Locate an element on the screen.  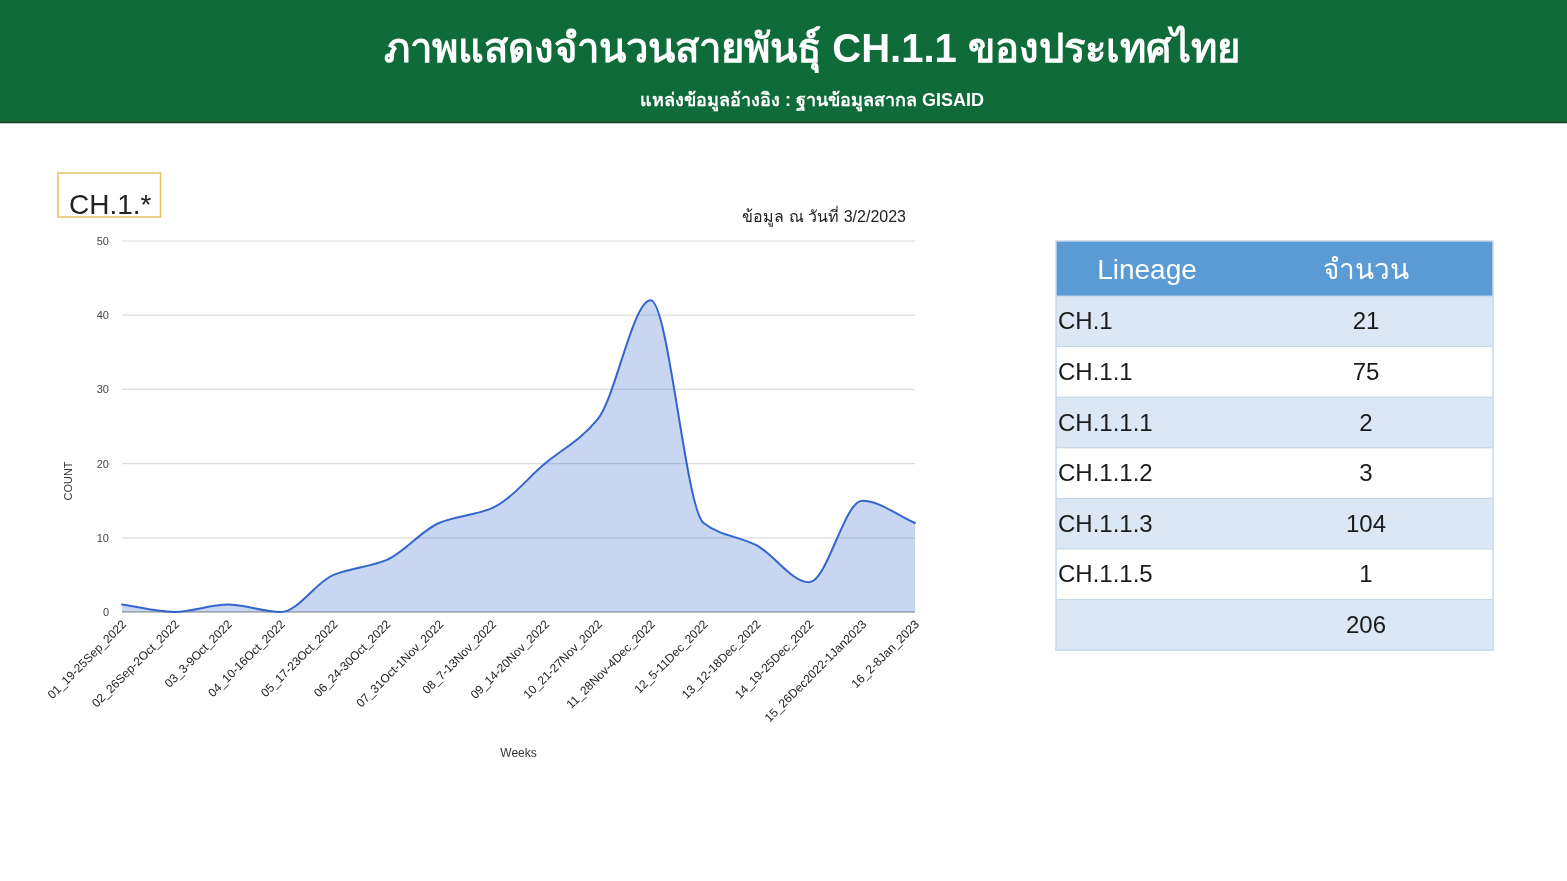
y-tick-label: 30 is located at coordinates (102, 389).